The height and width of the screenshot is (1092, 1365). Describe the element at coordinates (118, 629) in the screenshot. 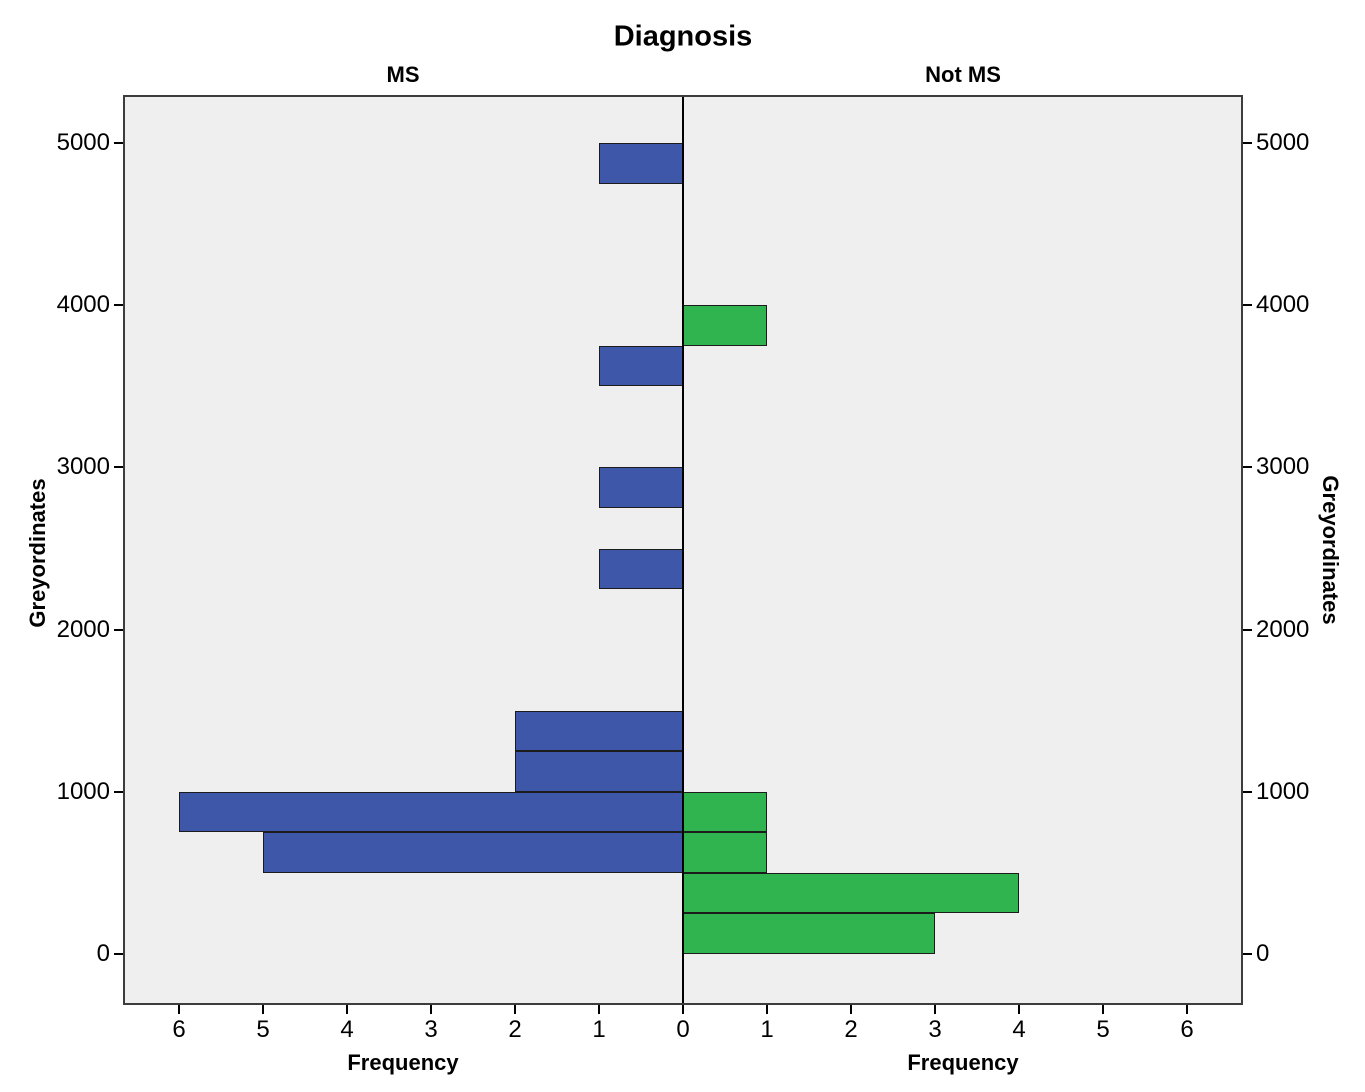

I see `y-tick-mark-left-2000` at that location.